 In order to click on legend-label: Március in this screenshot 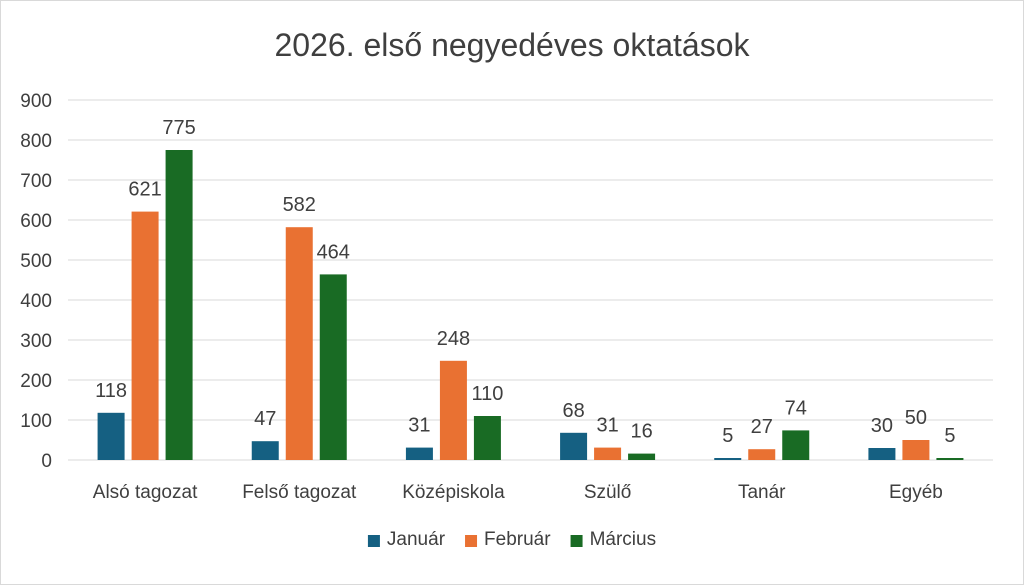, I will do `click(623, 539)`.